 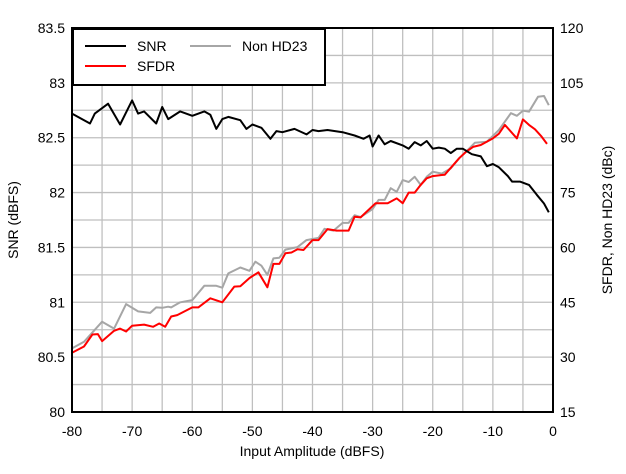 I want to click on y2-tick-label: 30, so click(x=568, y=357).